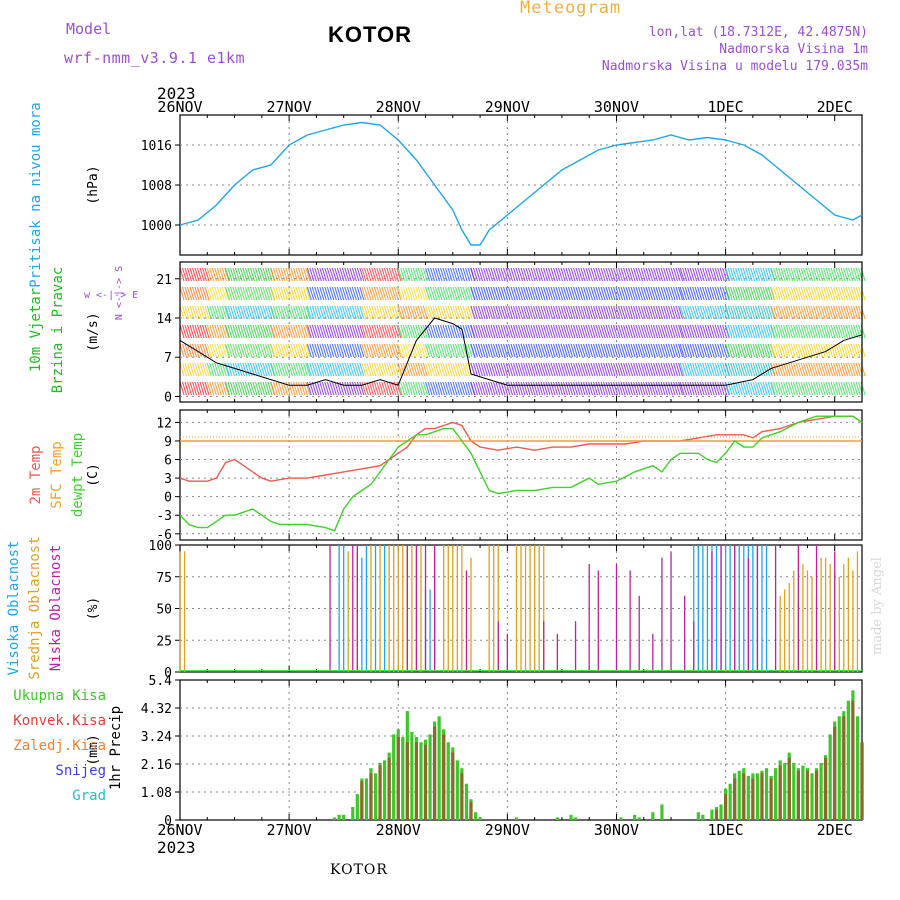 This screenshot has height=900, width=900. I want to click on y-tick-label: 9, so click(168, 442).